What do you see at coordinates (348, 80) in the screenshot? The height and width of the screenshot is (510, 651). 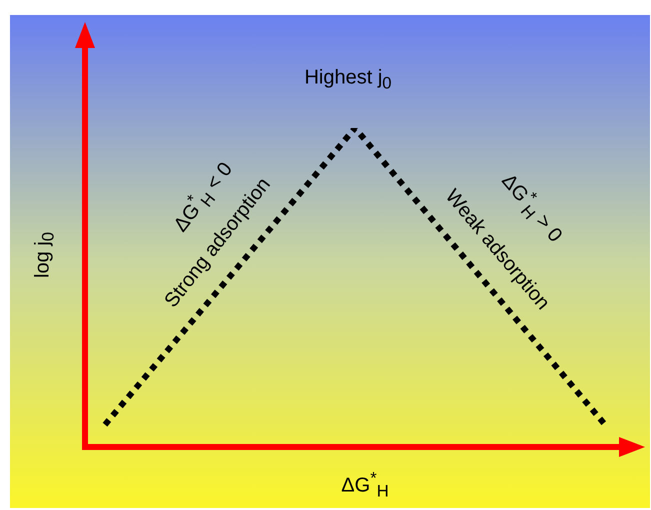 I see `text: Highest j$_{0}$` at bounding box center [348, 80].